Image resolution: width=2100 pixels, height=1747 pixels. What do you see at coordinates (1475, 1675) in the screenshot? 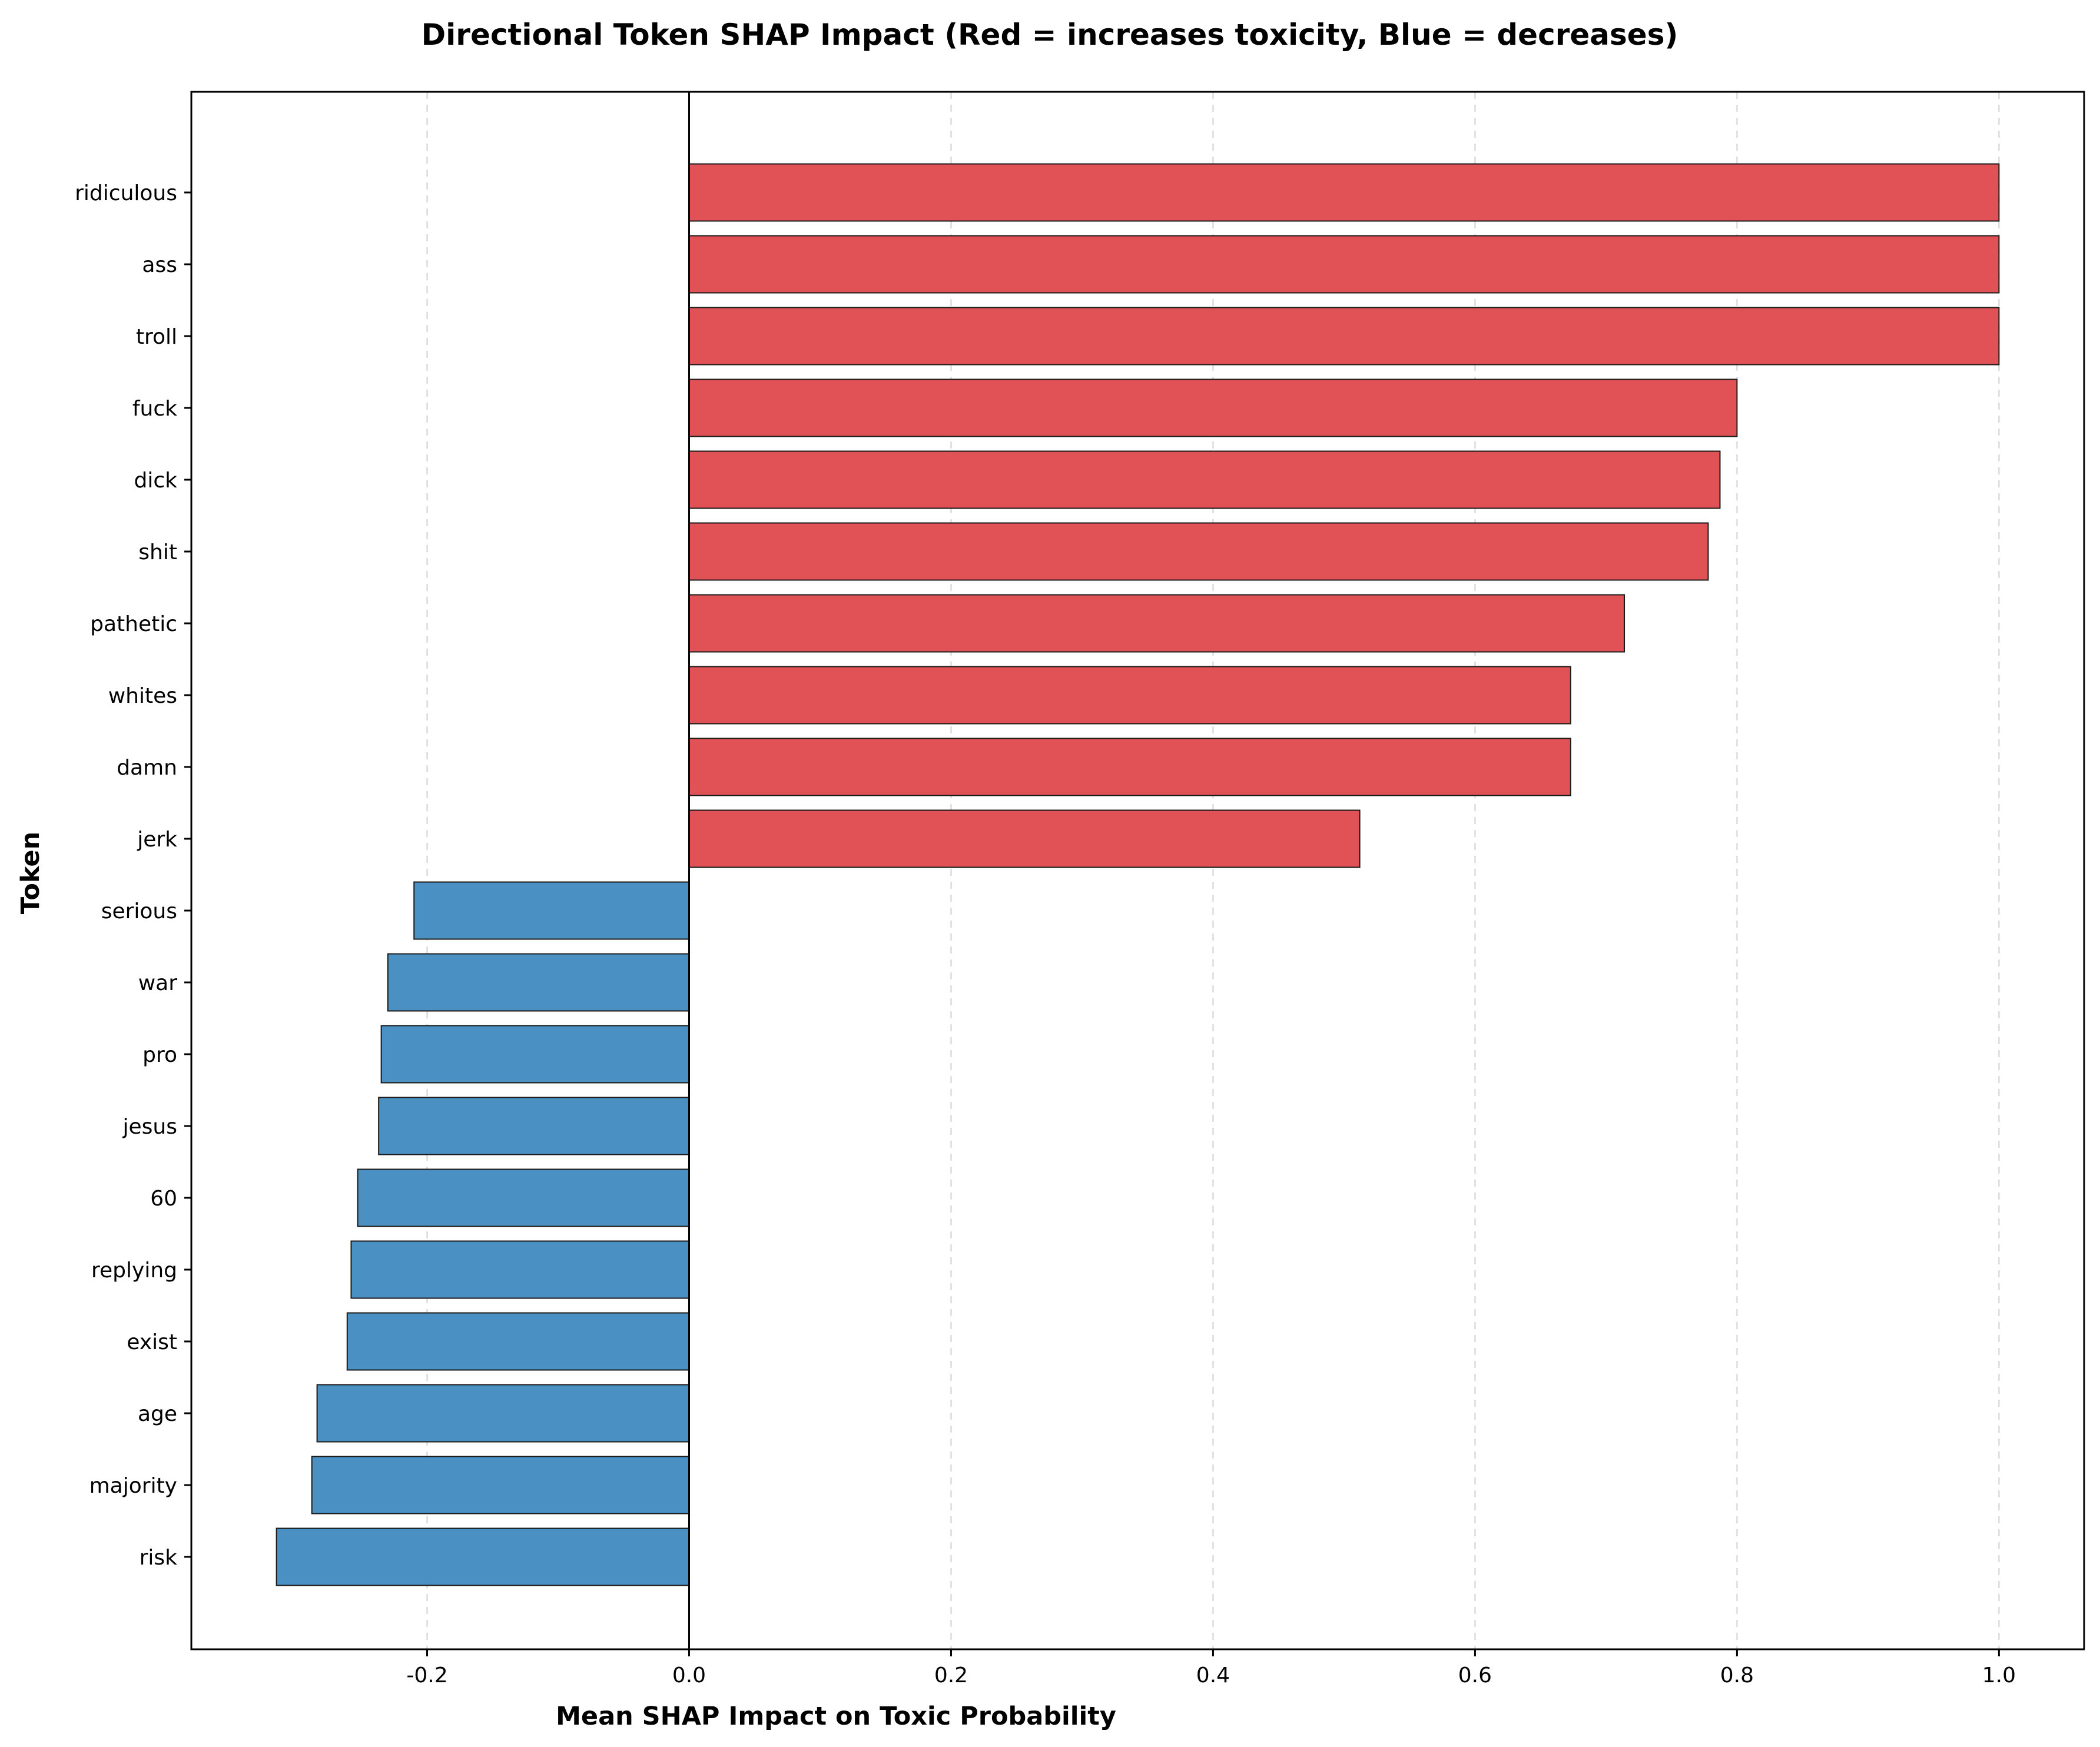
I see `x-tick-label: 0.6` at bounding box center [1475, 1675].